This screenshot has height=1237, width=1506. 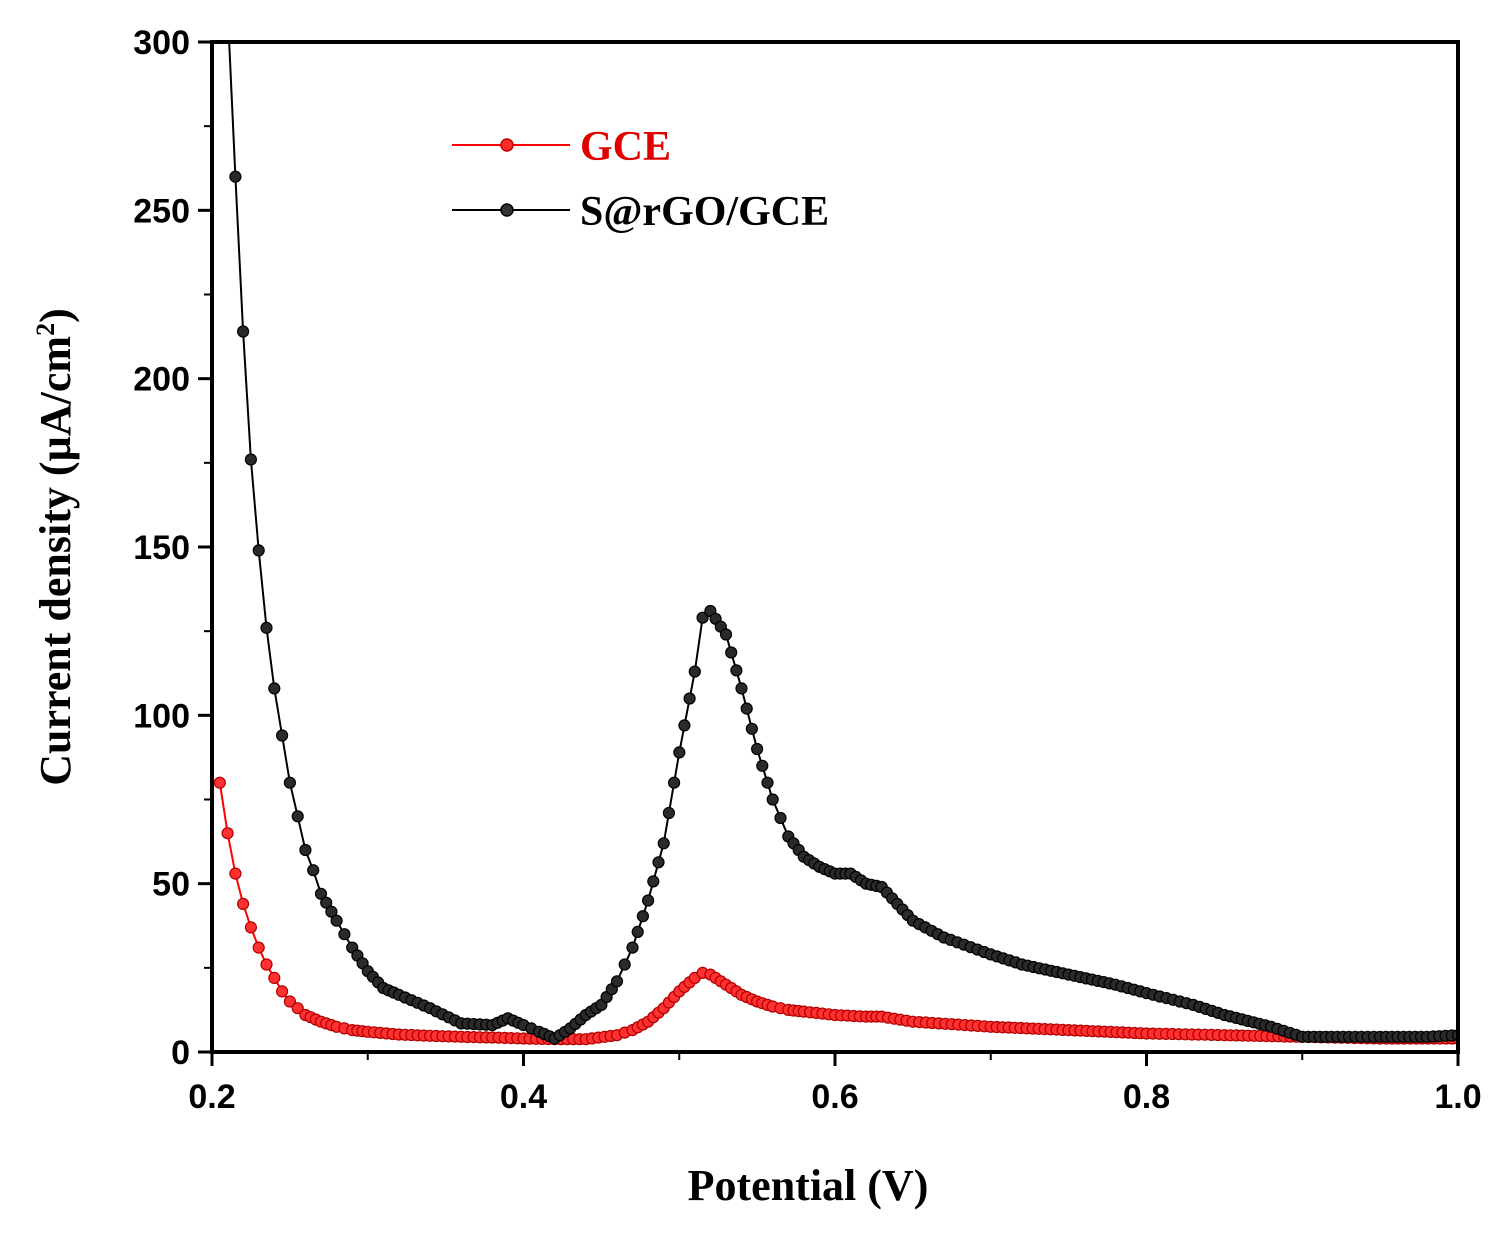 What do you see at coordinates (1457, 1097) in the screenshot?
I see `x-tick-label: 1.0` at bounding box center [1457, 1097].